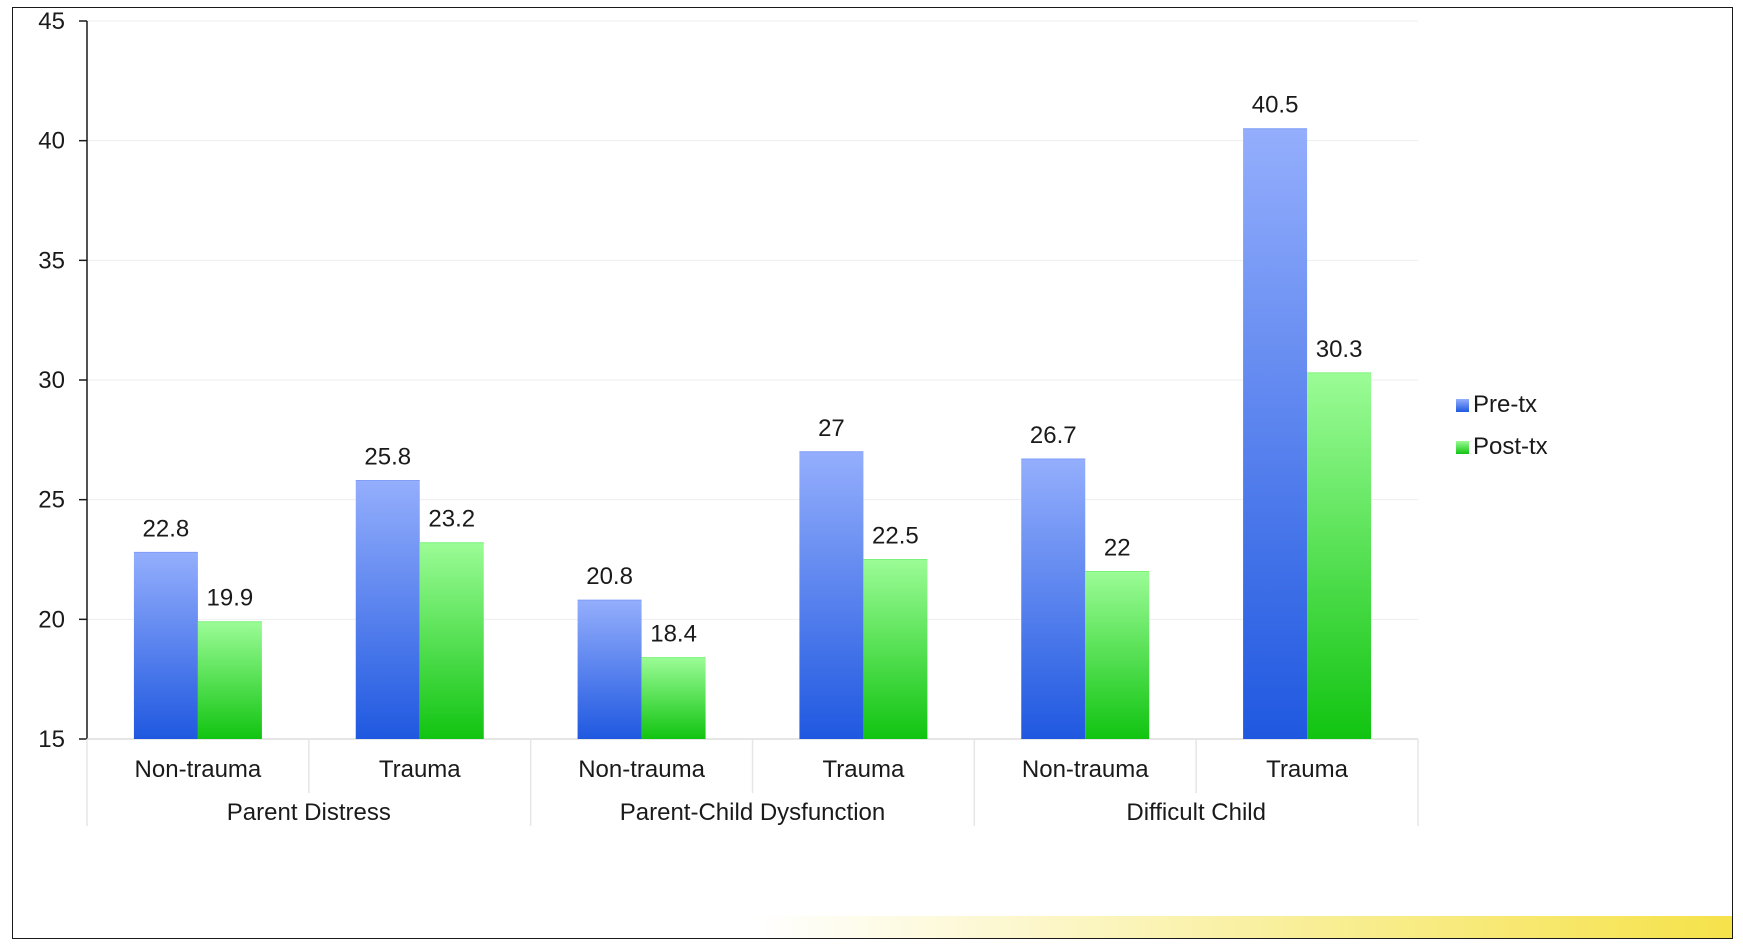  I want to click on data-label-post-tx-0: 19.9, so click(230, 598).